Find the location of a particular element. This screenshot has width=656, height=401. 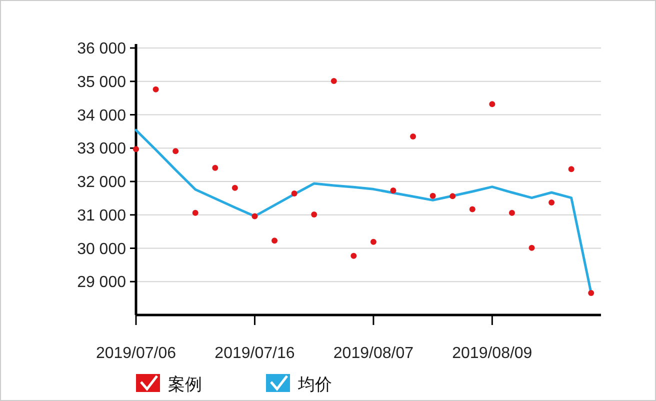

x-tick-label: 2019/08/07 is located at coordinates (373, 353).